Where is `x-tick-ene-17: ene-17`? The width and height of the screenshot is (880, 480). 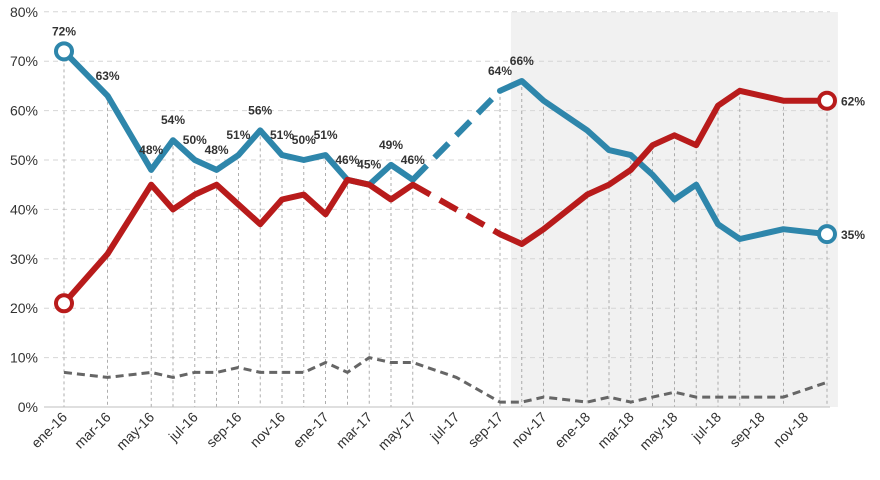 x-tick-ene-17: ene-17 is located at coordinates (311, 430).